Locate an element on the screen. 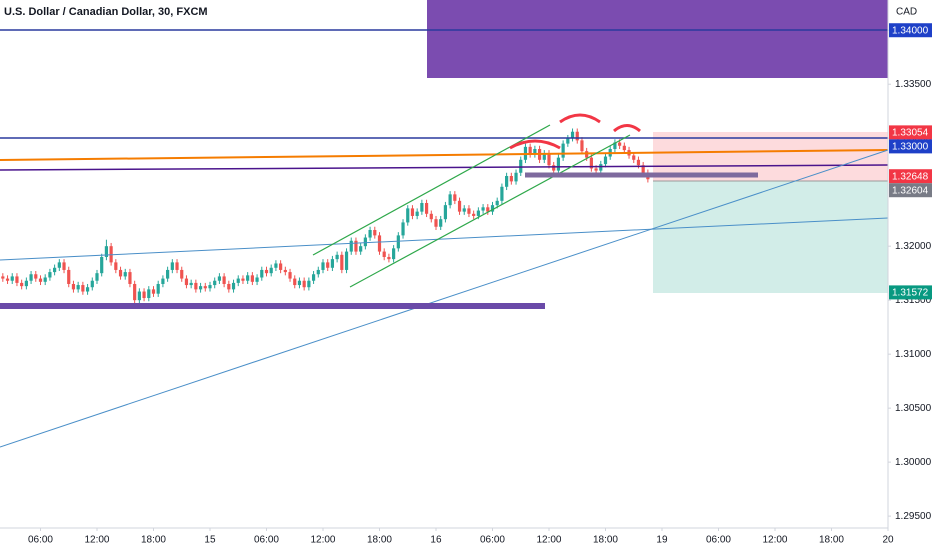 The width and height of the screenshot is (932, 550). purple-zone is located at coordinates (657, 39).